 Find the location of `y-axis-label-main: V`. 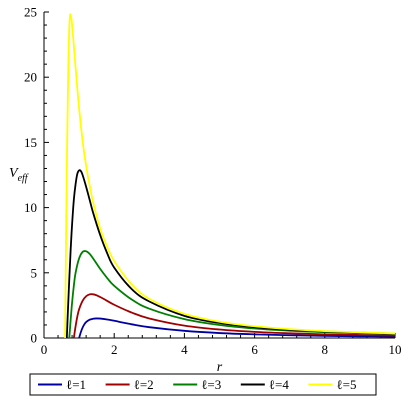

y-axis-label-main: V is located at coordinates (14, 173).